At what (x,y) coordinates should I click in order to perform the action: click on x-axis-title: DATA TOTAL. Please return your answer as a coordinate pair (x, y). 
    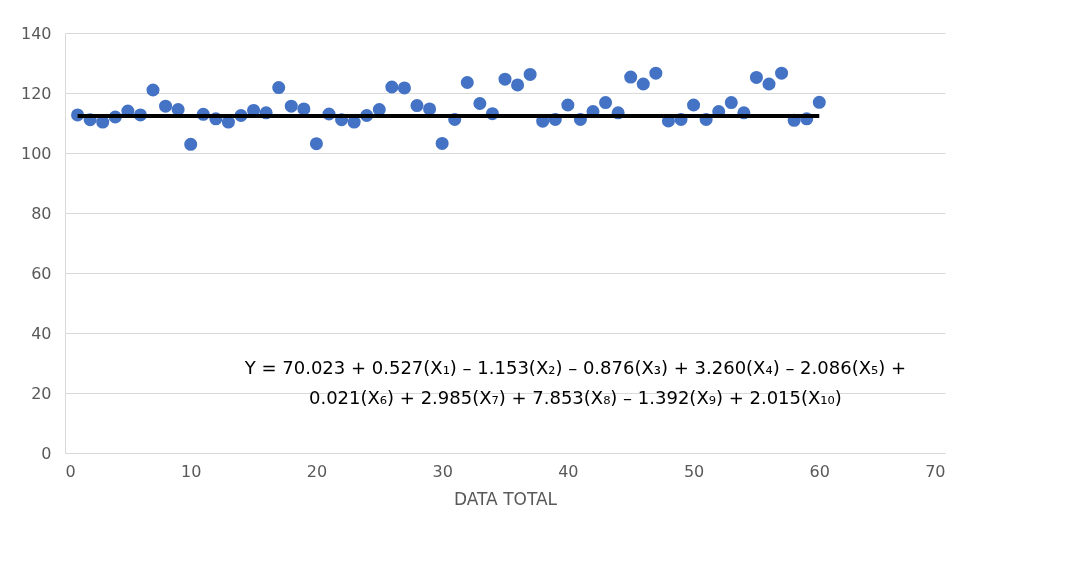
    Looking at the image, I should click on (505, 498).